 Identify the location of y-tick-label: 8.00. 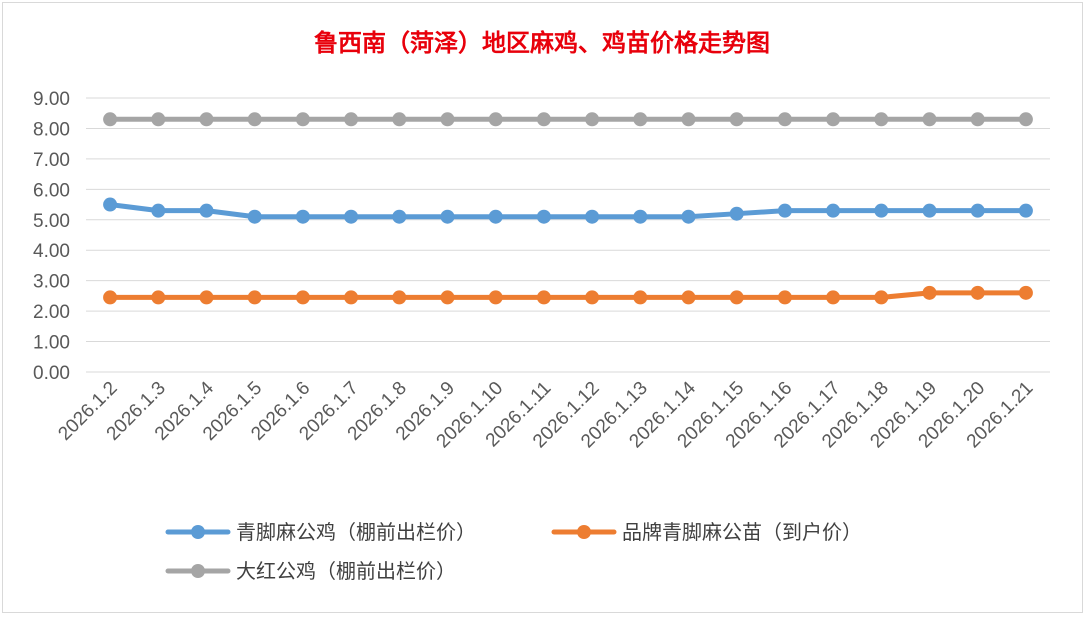
(51, 129).